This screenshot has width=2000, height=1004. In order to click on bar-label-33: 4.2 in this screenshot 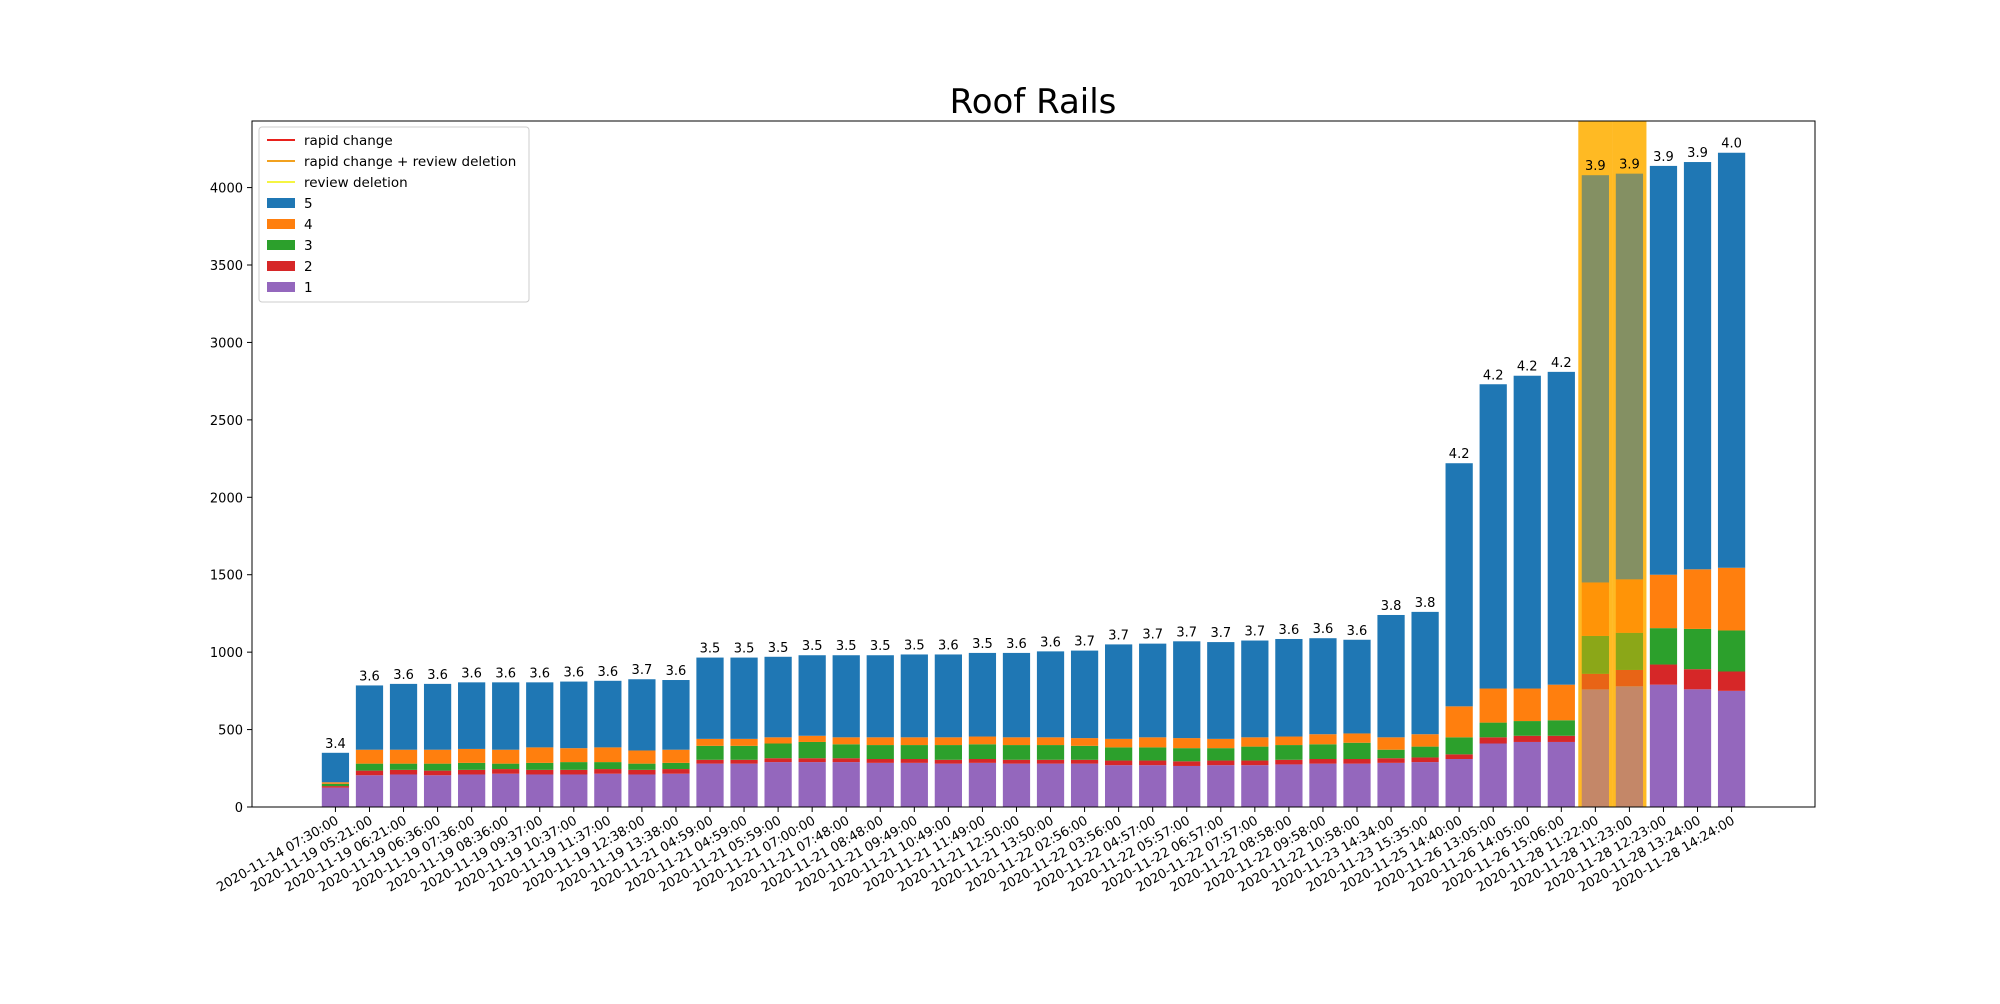, I will do `click(1459, 454)`.